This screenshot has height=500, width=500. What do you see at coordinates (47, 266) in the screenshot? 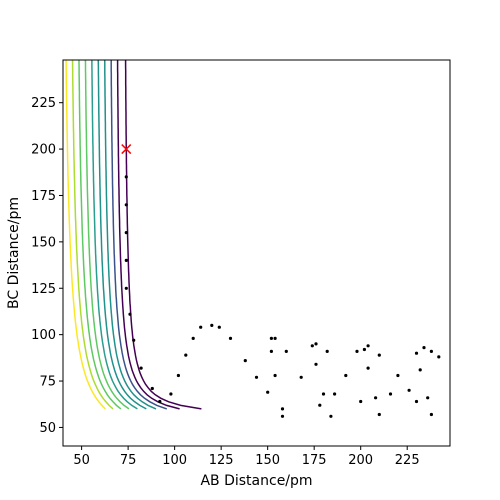
I see `y-axis-ticks: 50 75 100 125 150 175 200 225` at bounding box center [47, 266].